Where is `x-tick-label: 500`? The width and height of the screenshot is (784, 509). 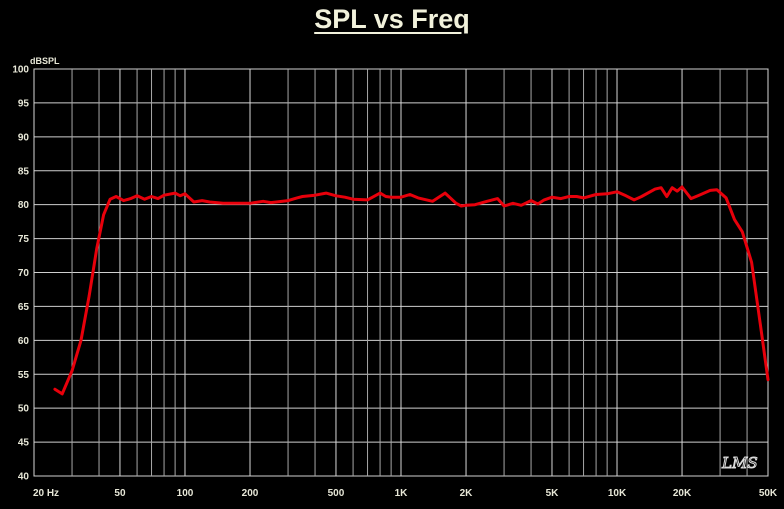
x-tick-label: 500 is located at coordinates (336, 493).